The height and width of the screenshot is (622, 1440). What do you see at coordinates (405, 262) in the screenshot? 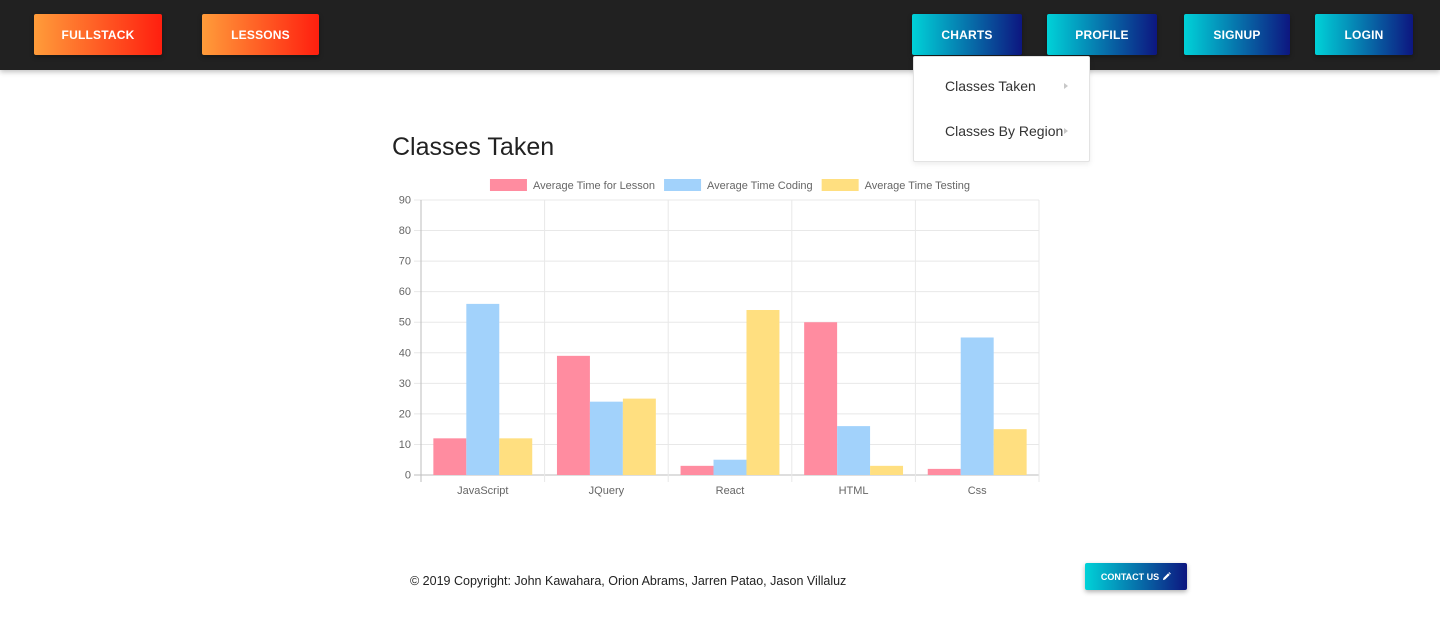
I see `y-tick-label: 70` at bounding box center [405, 262].